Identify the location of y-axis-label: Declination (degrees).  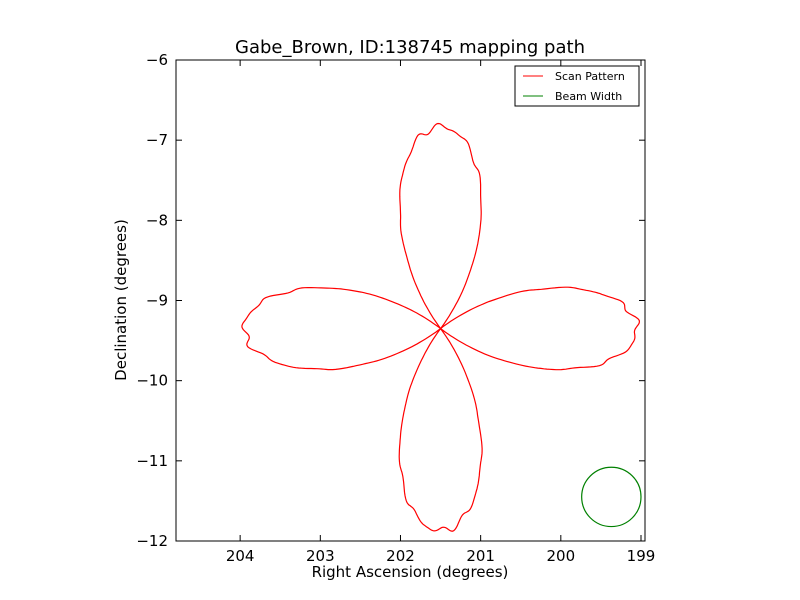
(121, 300).